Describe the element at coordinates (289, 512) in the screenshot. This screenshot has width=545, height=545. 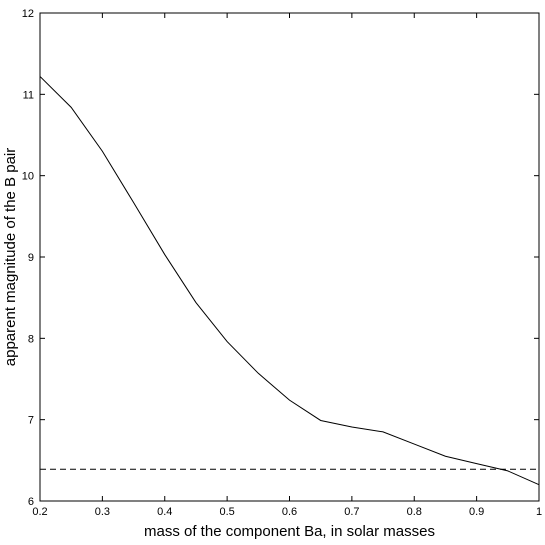
I see `x-tick-label: 0.6` at that location.